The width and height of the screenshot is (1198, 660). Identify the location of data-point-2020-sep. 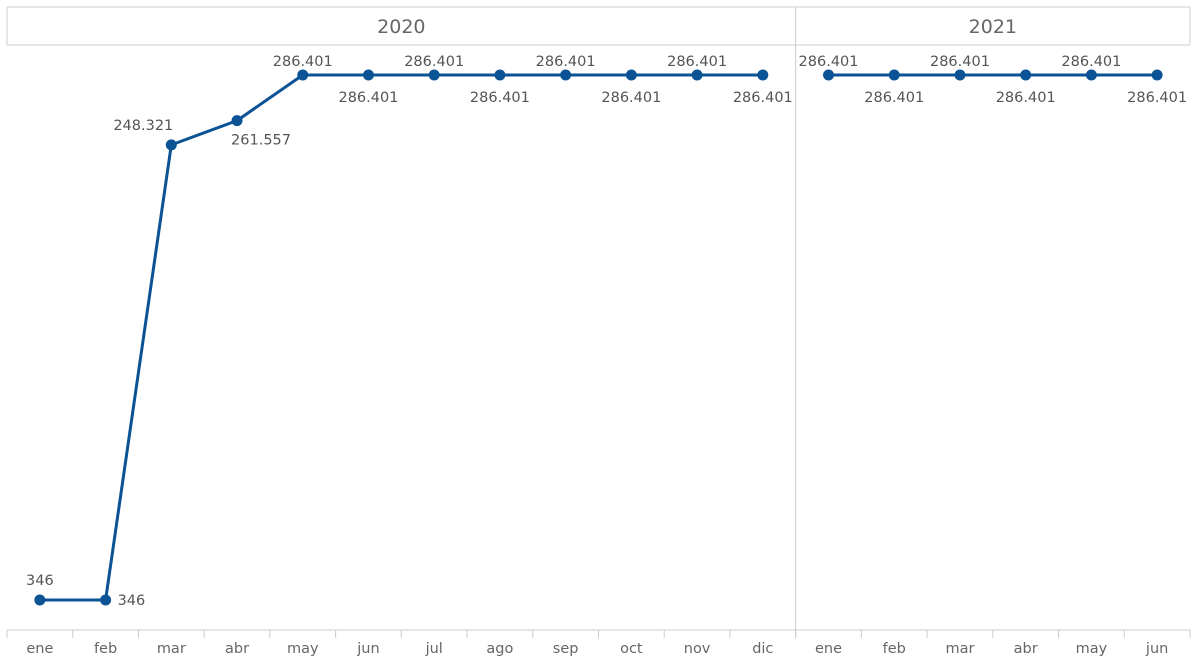
(566, 75).